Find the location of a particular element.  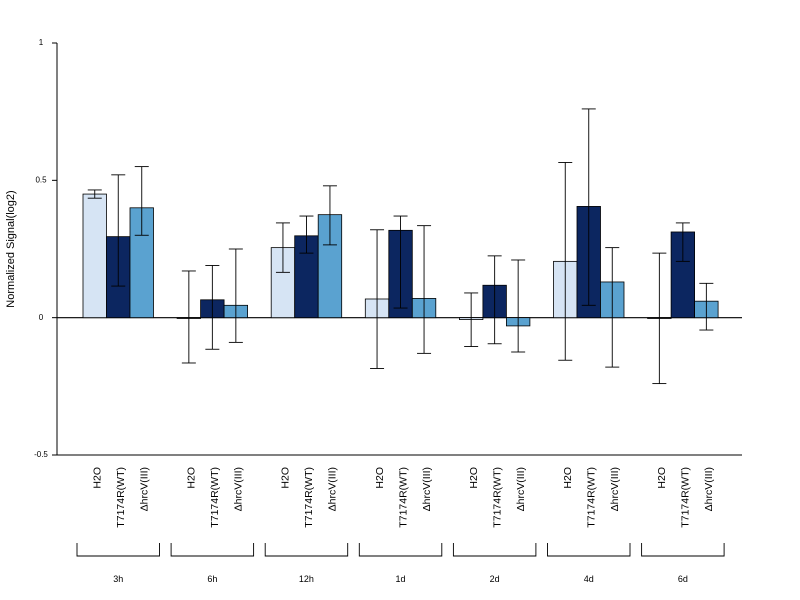

group-label: 2d is located at coordinates (495, 579).